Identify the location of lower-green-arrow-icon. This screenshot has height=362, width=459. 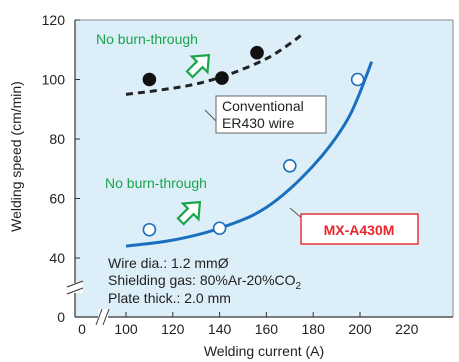
(189, 213).